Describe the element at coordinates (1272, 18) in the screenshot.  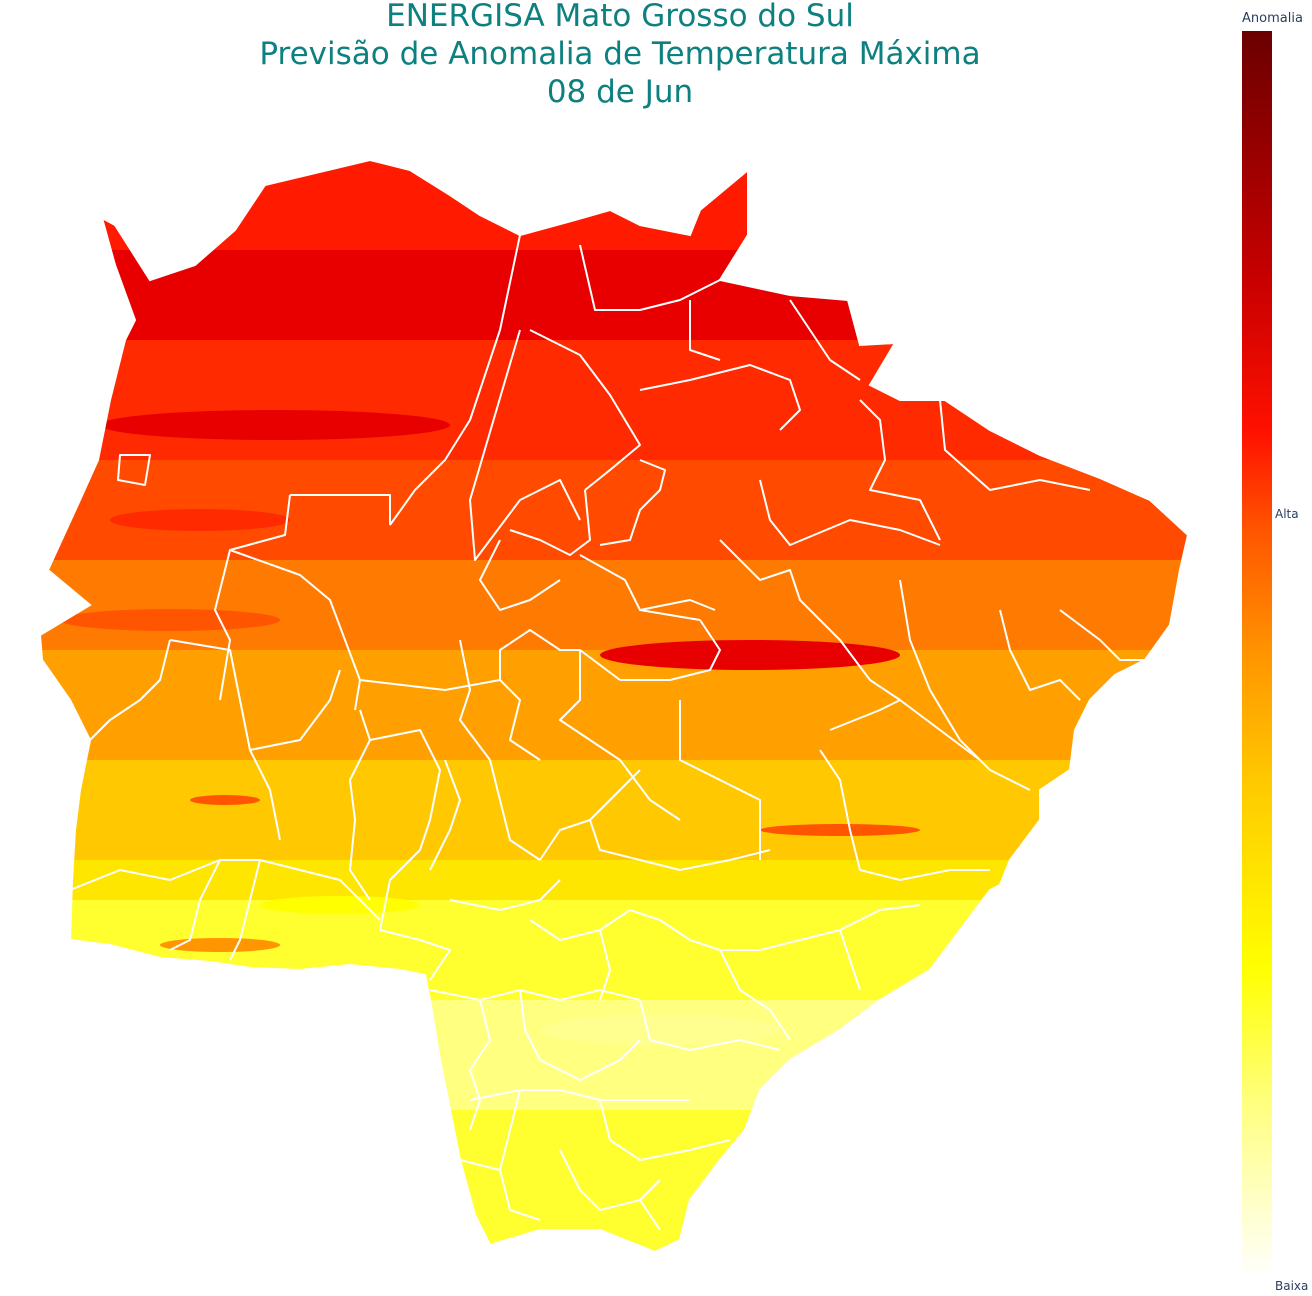
I see `colorbar-title: Anomalia` at that location.